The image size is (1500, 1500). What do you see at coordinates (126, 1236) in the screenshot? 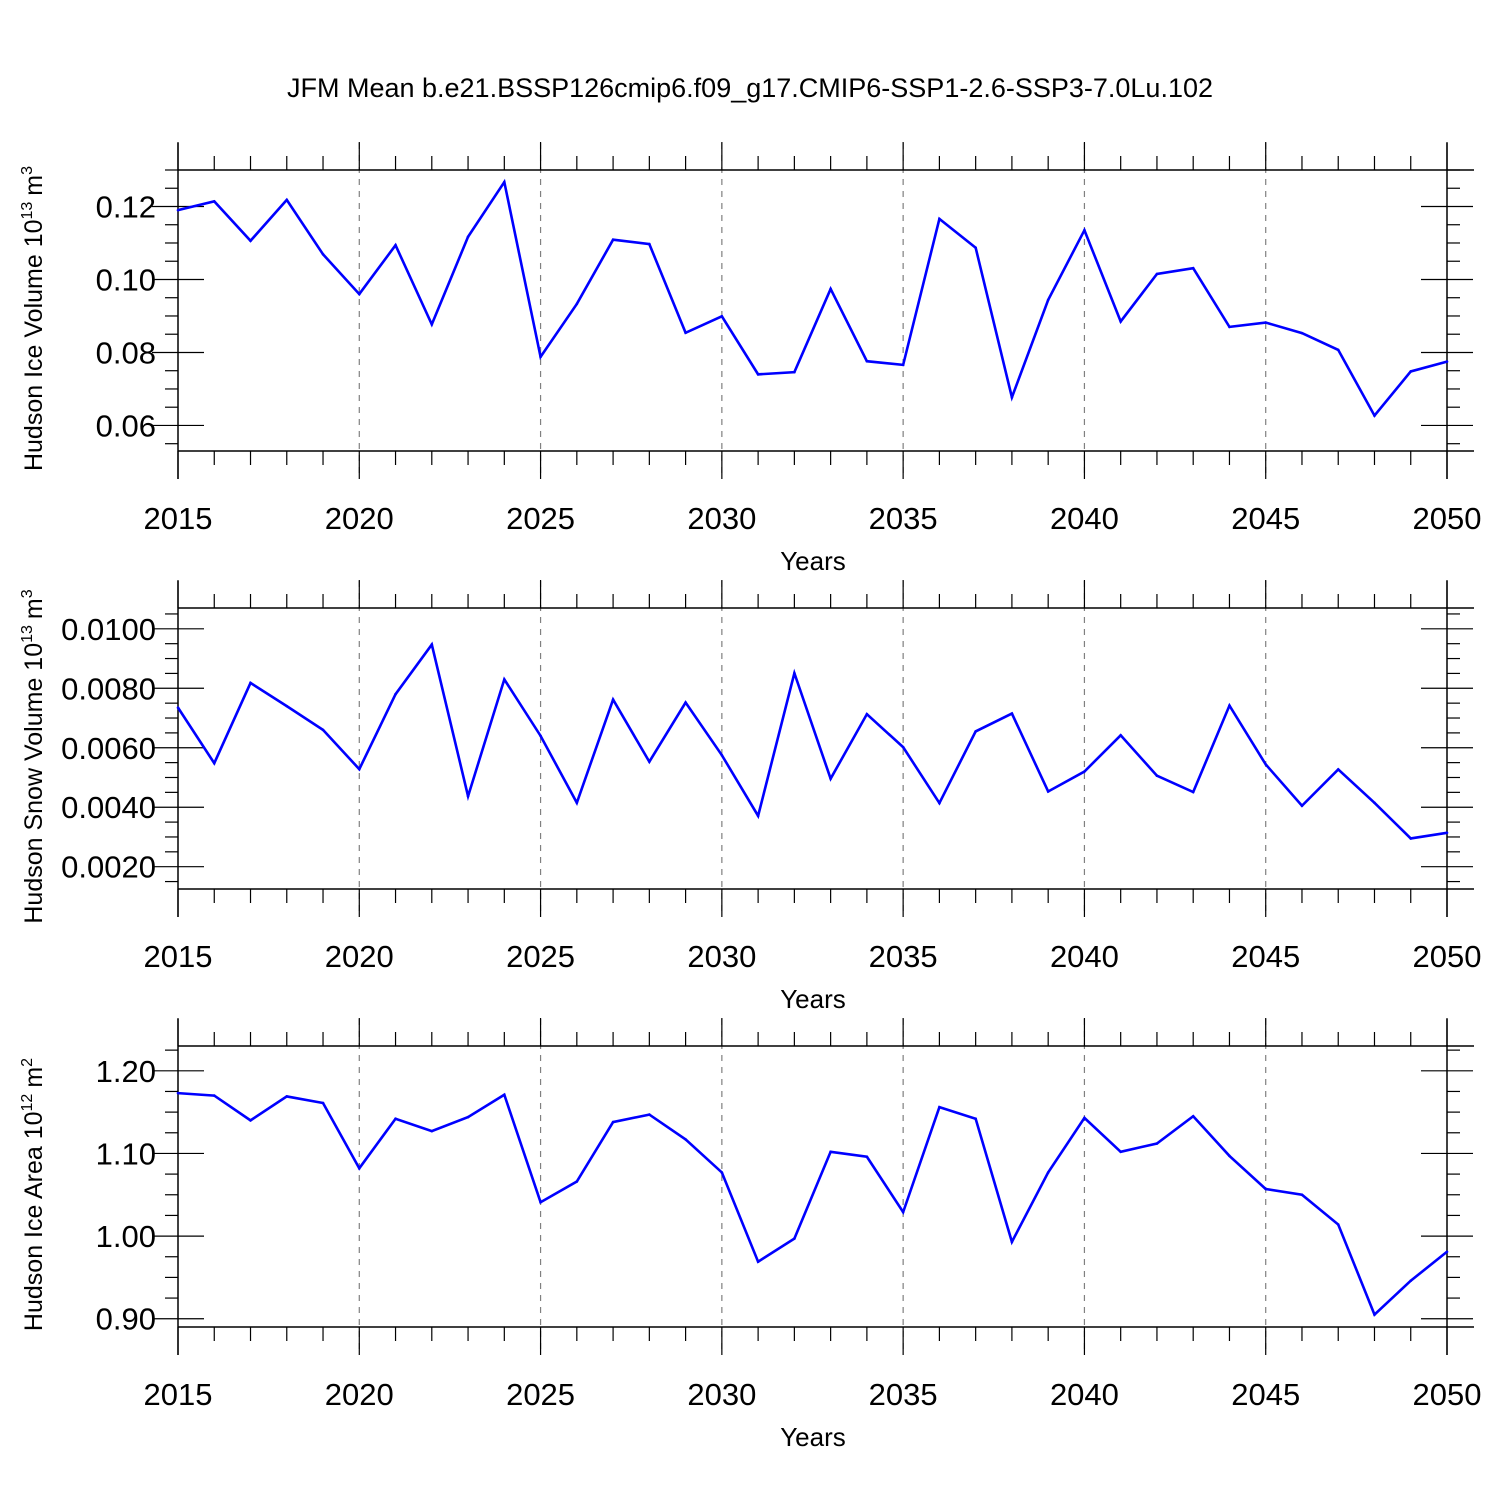
I see `y-tick-label: 1.00` at bounding box center [126, 1236].